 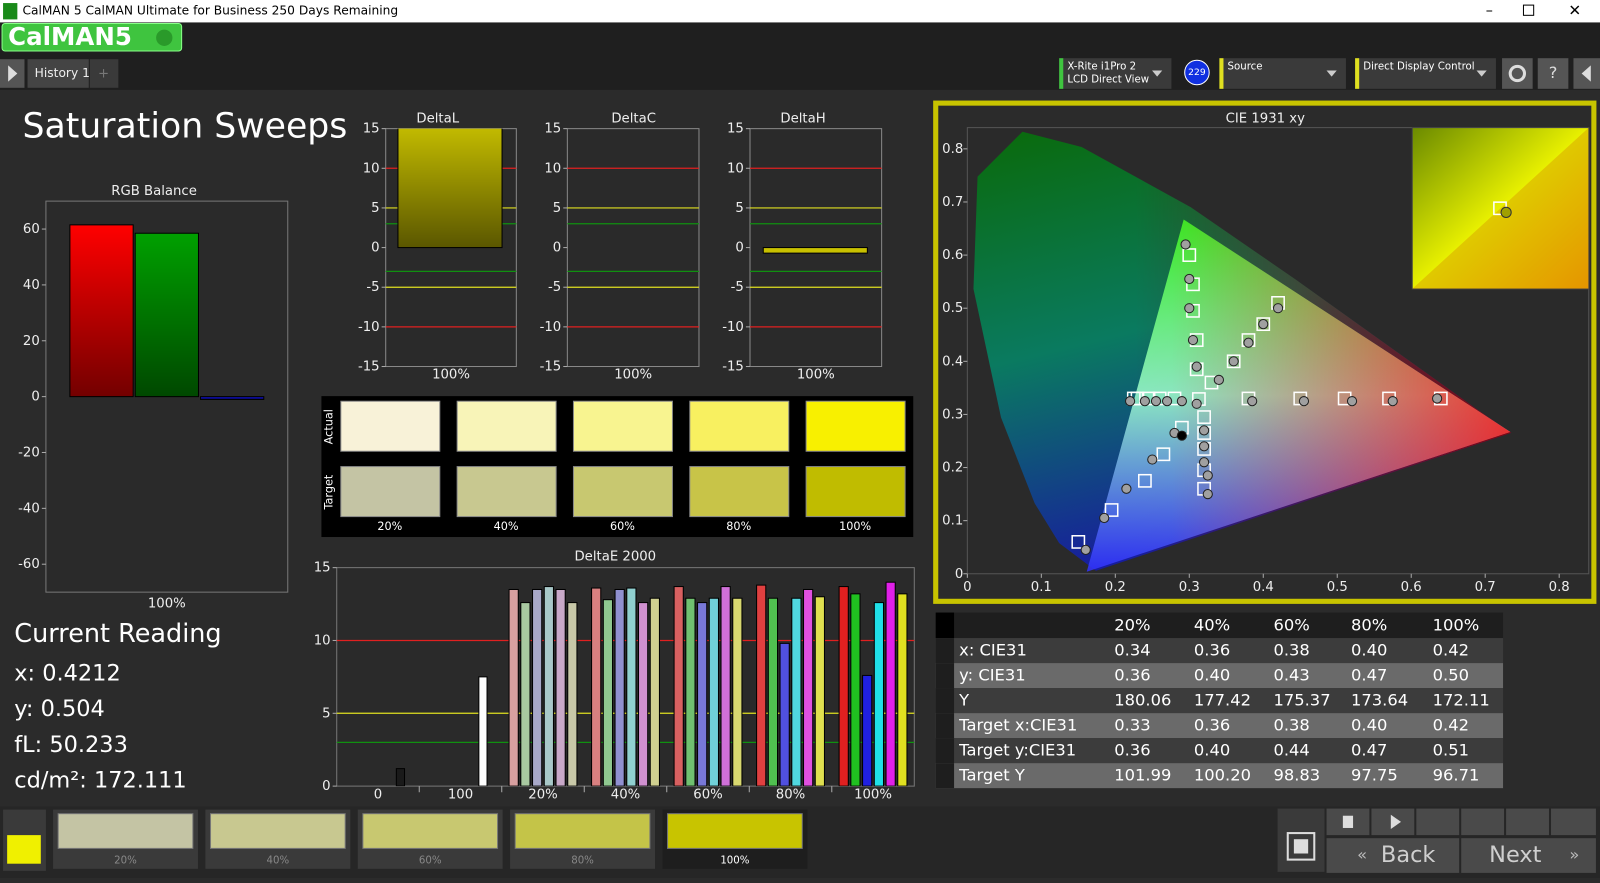 What do you see at coordinates (1212, 624) in the screenshot?
I see `table-header-cell: 40%` at bounding box center [1212, 624].